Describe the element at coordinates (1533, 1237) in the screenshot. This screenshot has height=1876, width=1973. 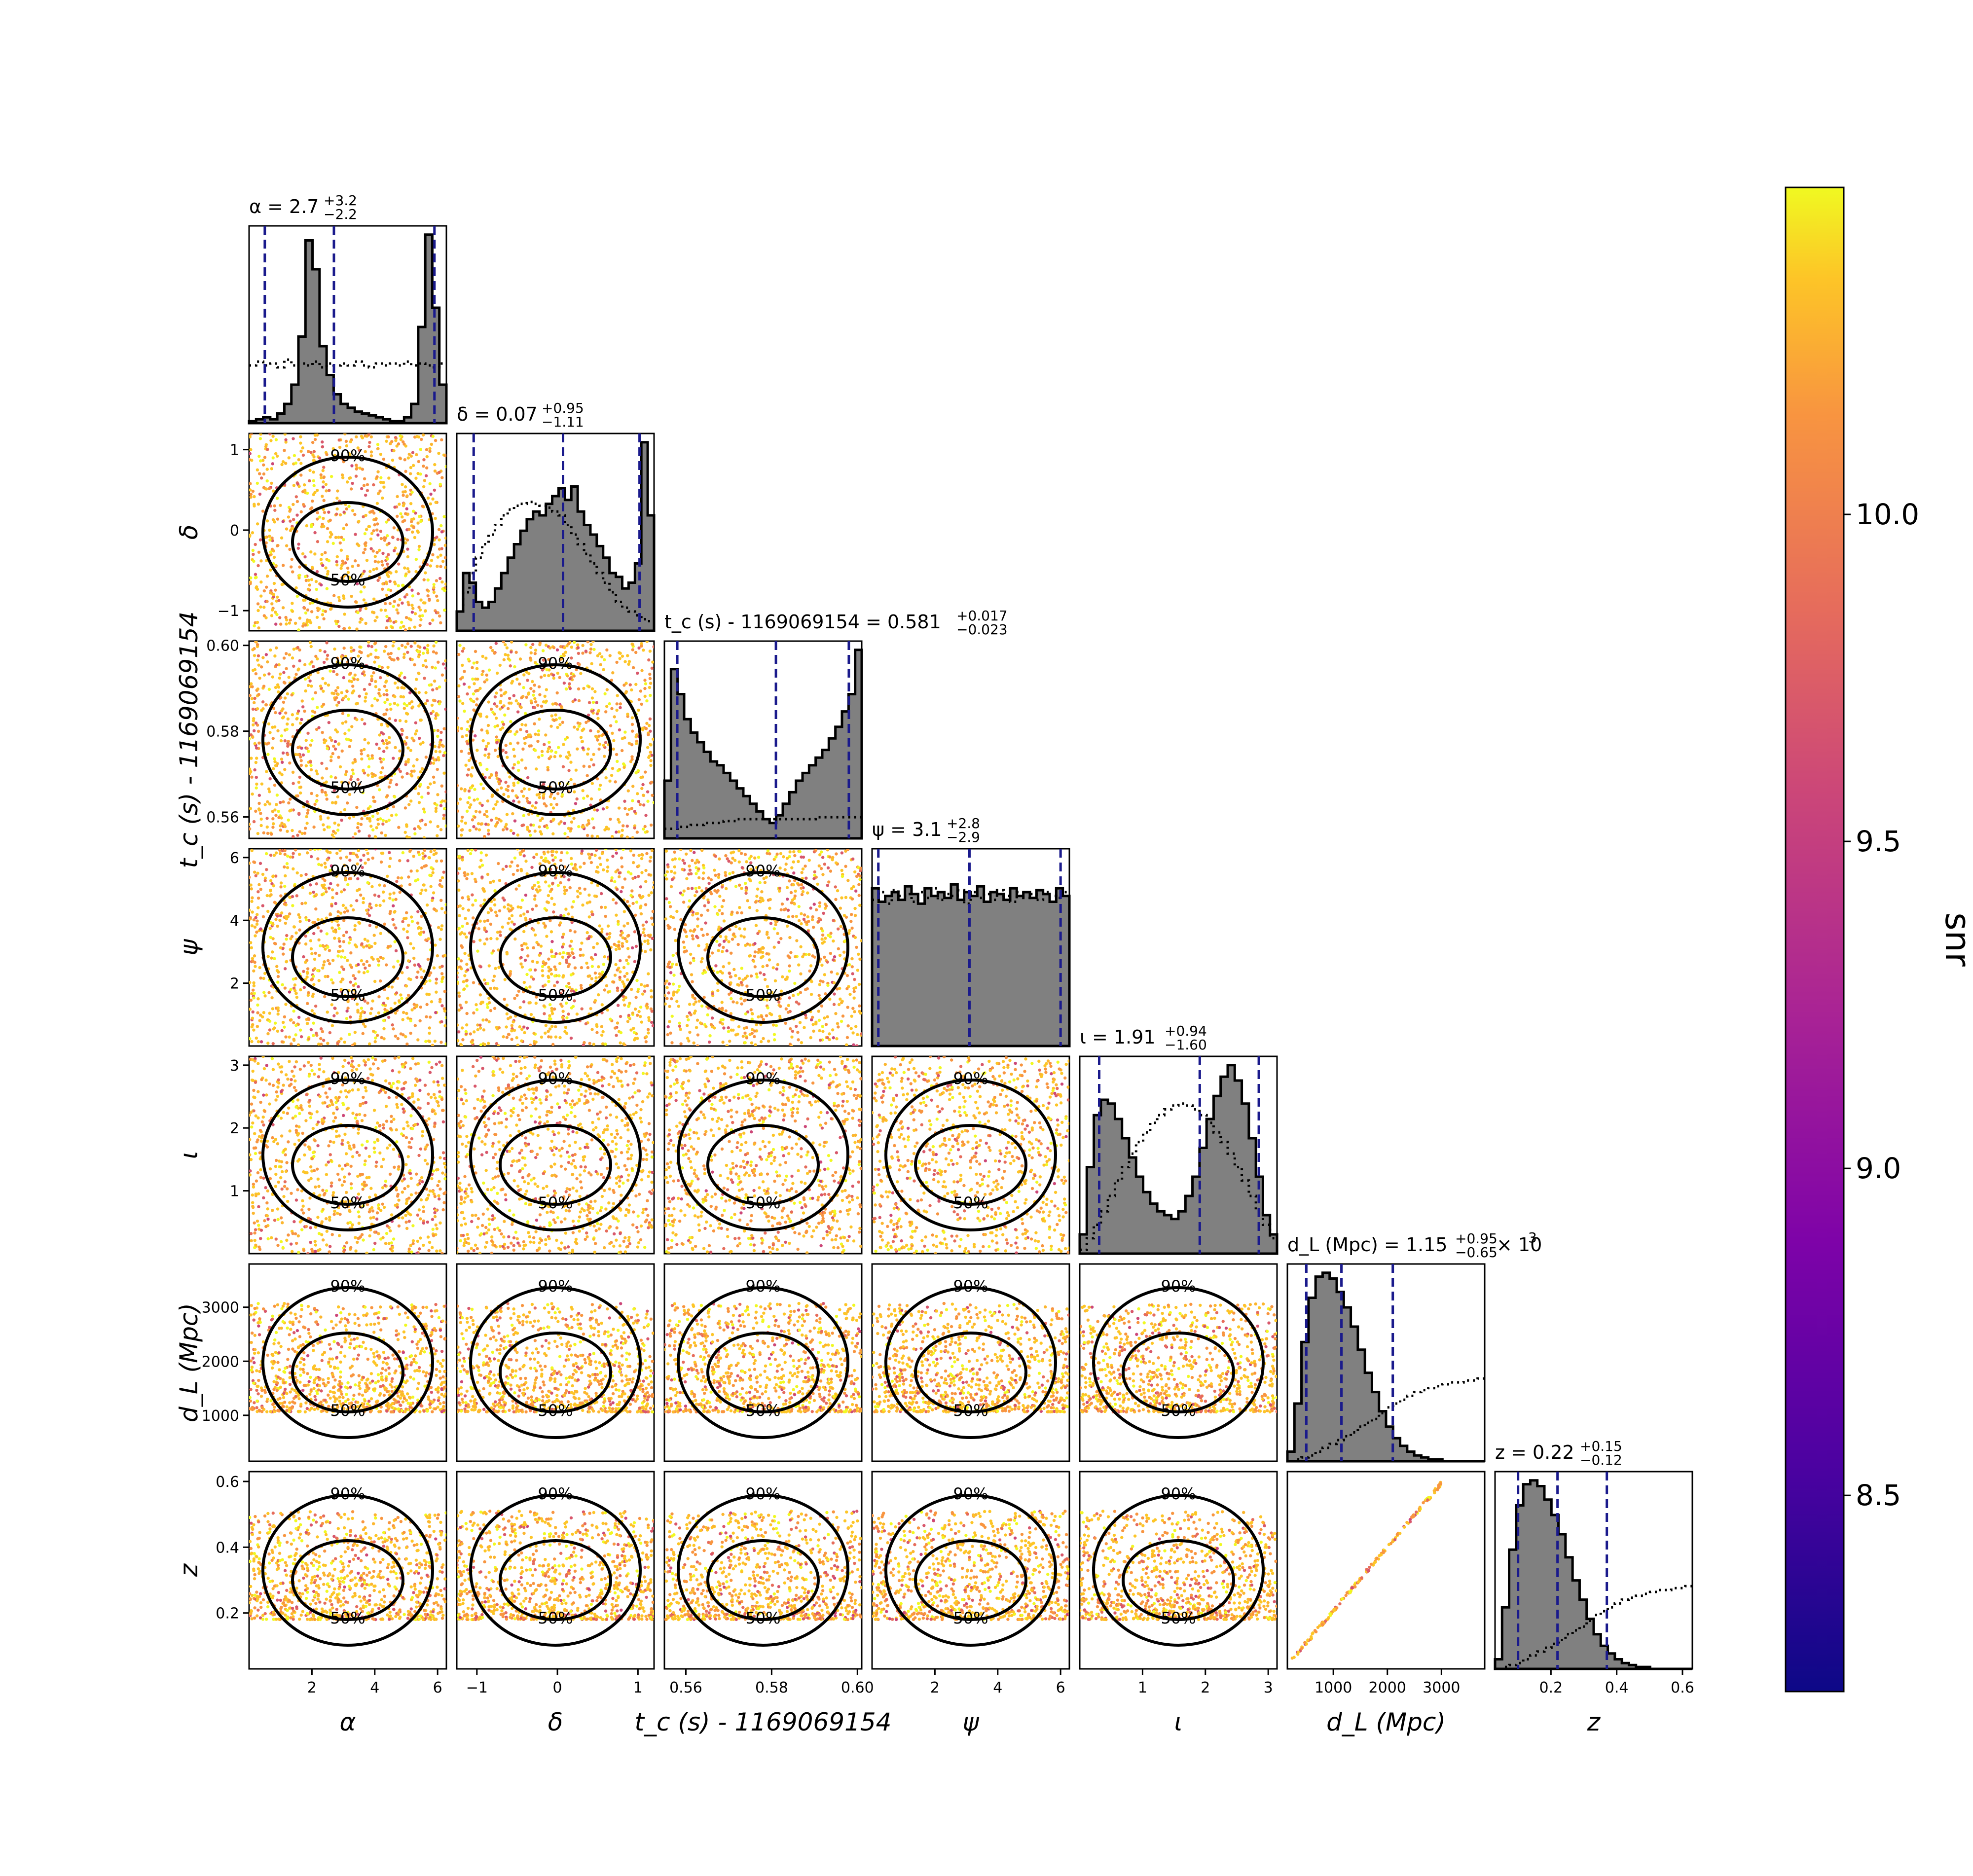
I see `title-exponent: 3` at that location.